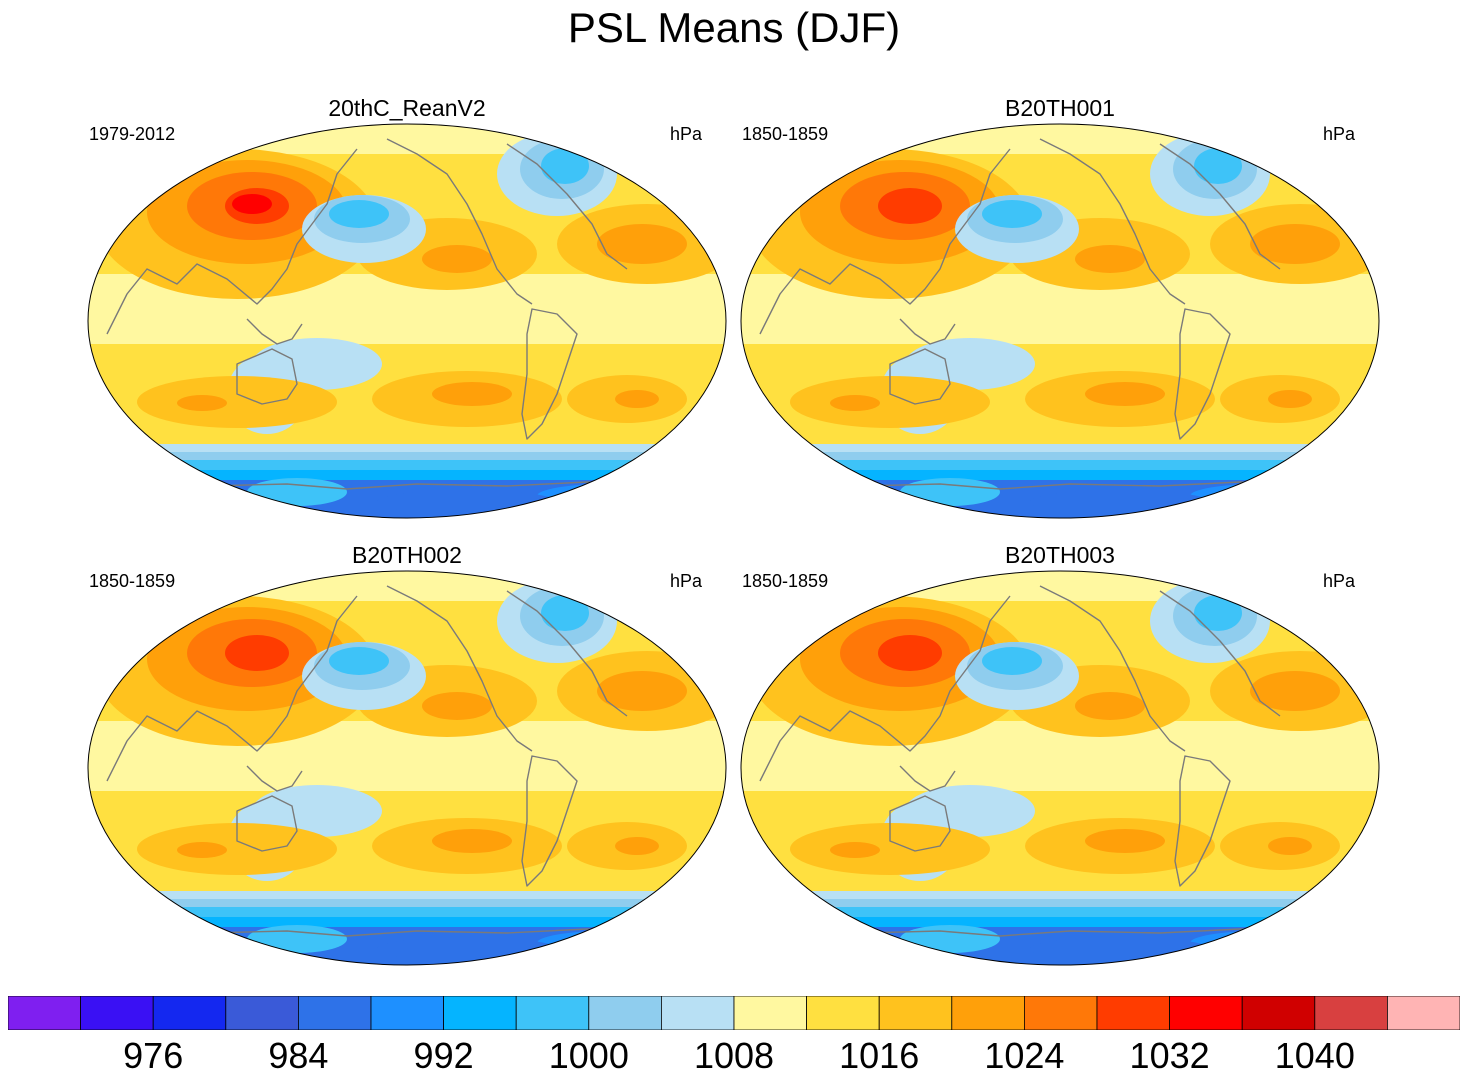 The width and height of the screenshot is (1468, 1079). Describe the element at coordinates (1060, 555) in the screenshot. I see `panel-title: B20TH003` at that location.